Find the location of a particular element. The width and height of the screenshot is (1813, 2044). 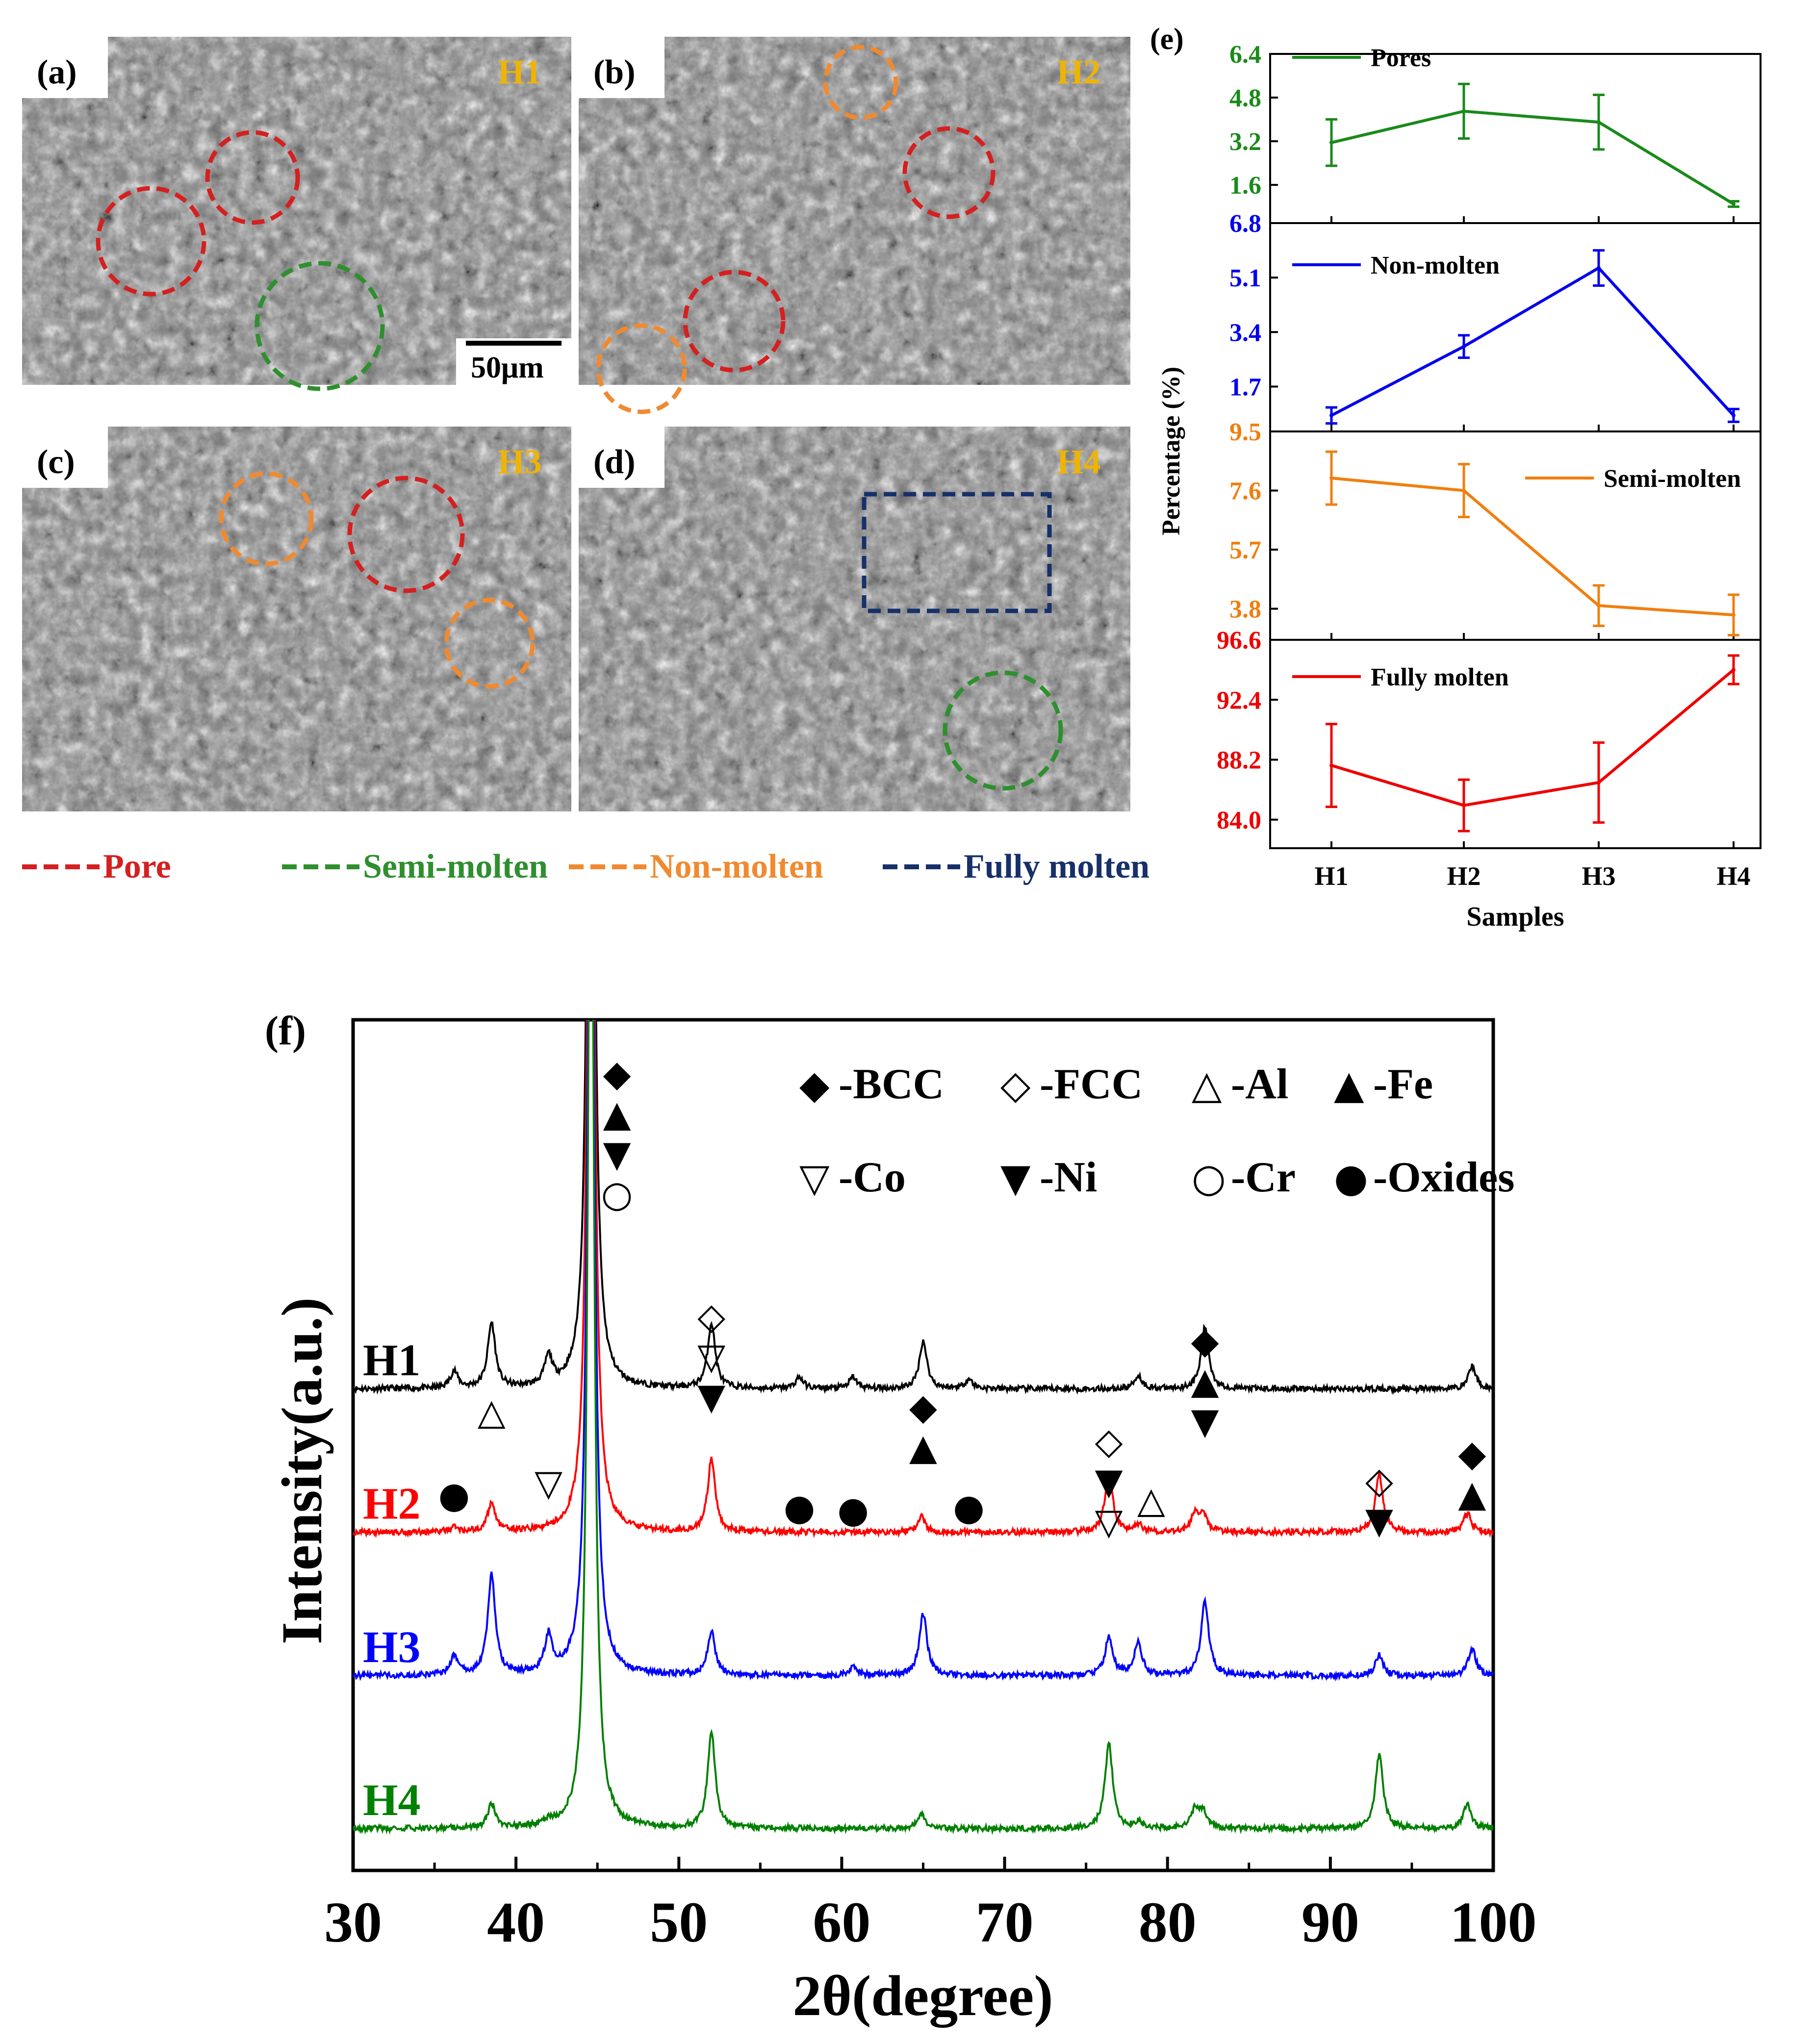

pattern-label-H4: H4 is located at coordinates (392, 1800).